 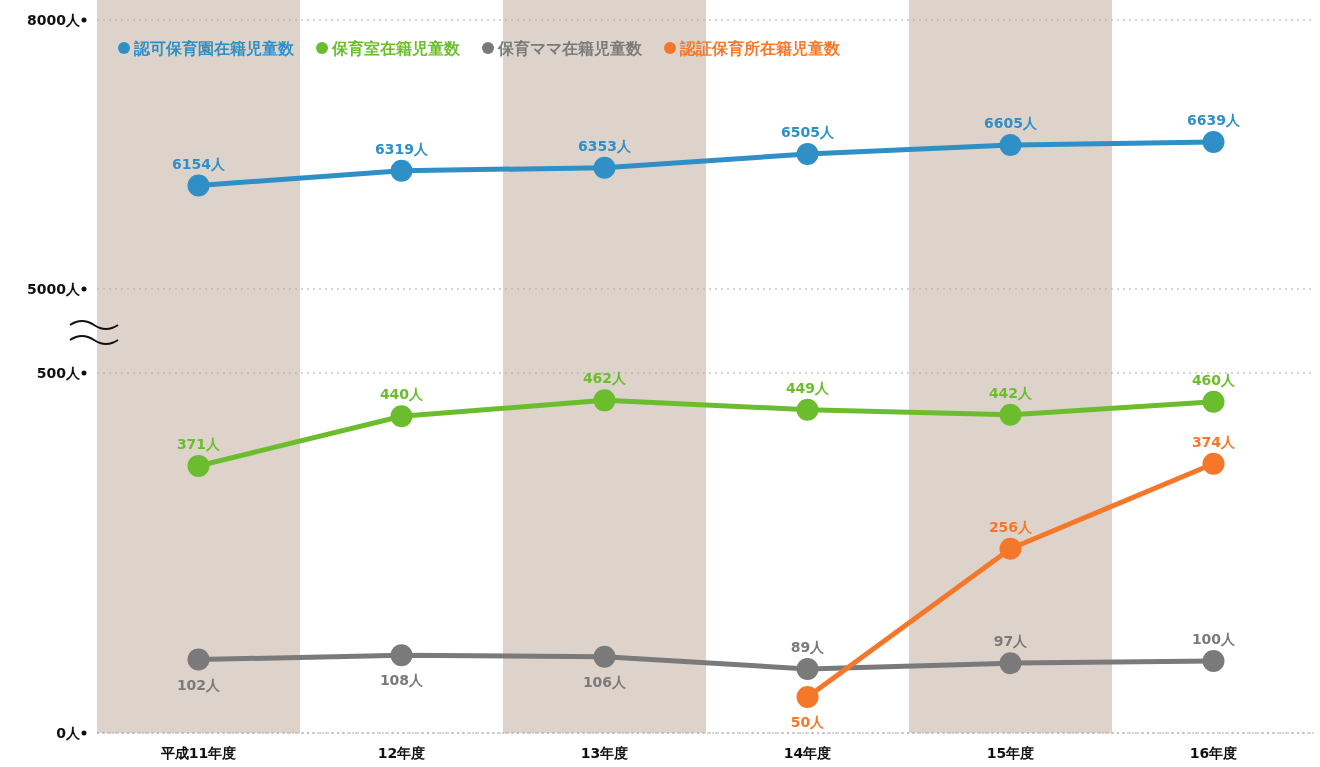 I want to click on data-label: 6319人, so click(x=402, y=148).